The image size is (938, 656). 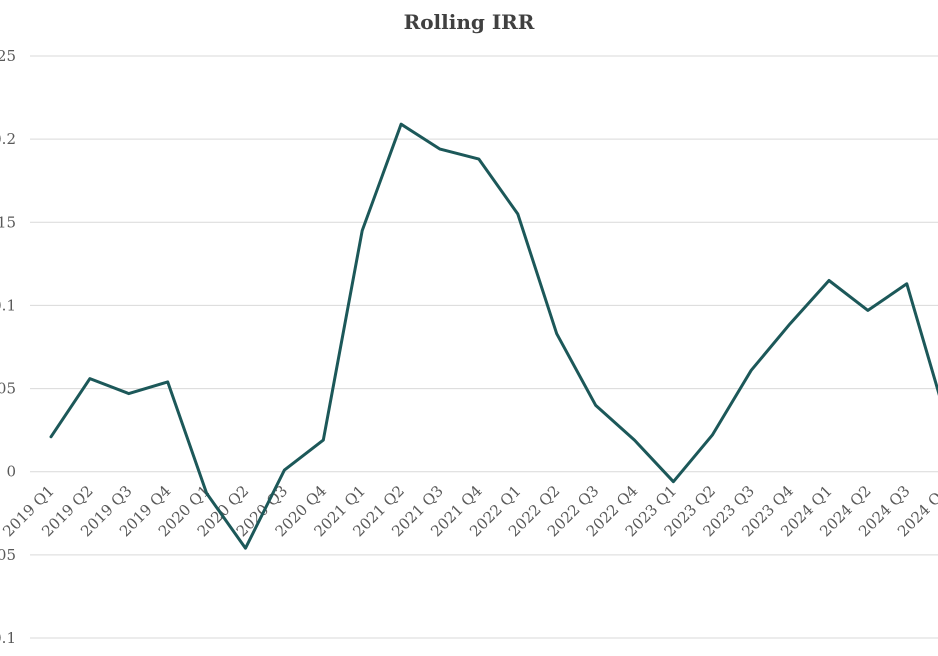 What do you see at coordinates (8, 389) in the screenshot?
I see `y-tick-label: 0.05` at bounding box center [8, 389].